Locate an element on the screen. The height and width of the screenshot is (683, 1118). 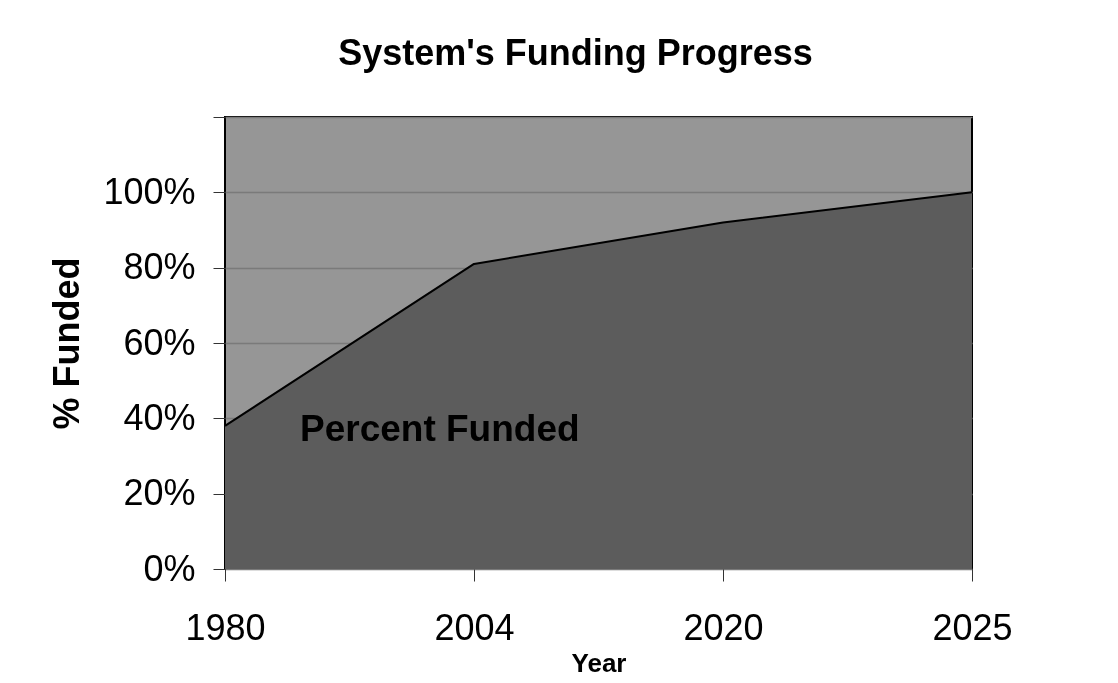
series-label: Percent Funded is located at coordinates (440, 428).